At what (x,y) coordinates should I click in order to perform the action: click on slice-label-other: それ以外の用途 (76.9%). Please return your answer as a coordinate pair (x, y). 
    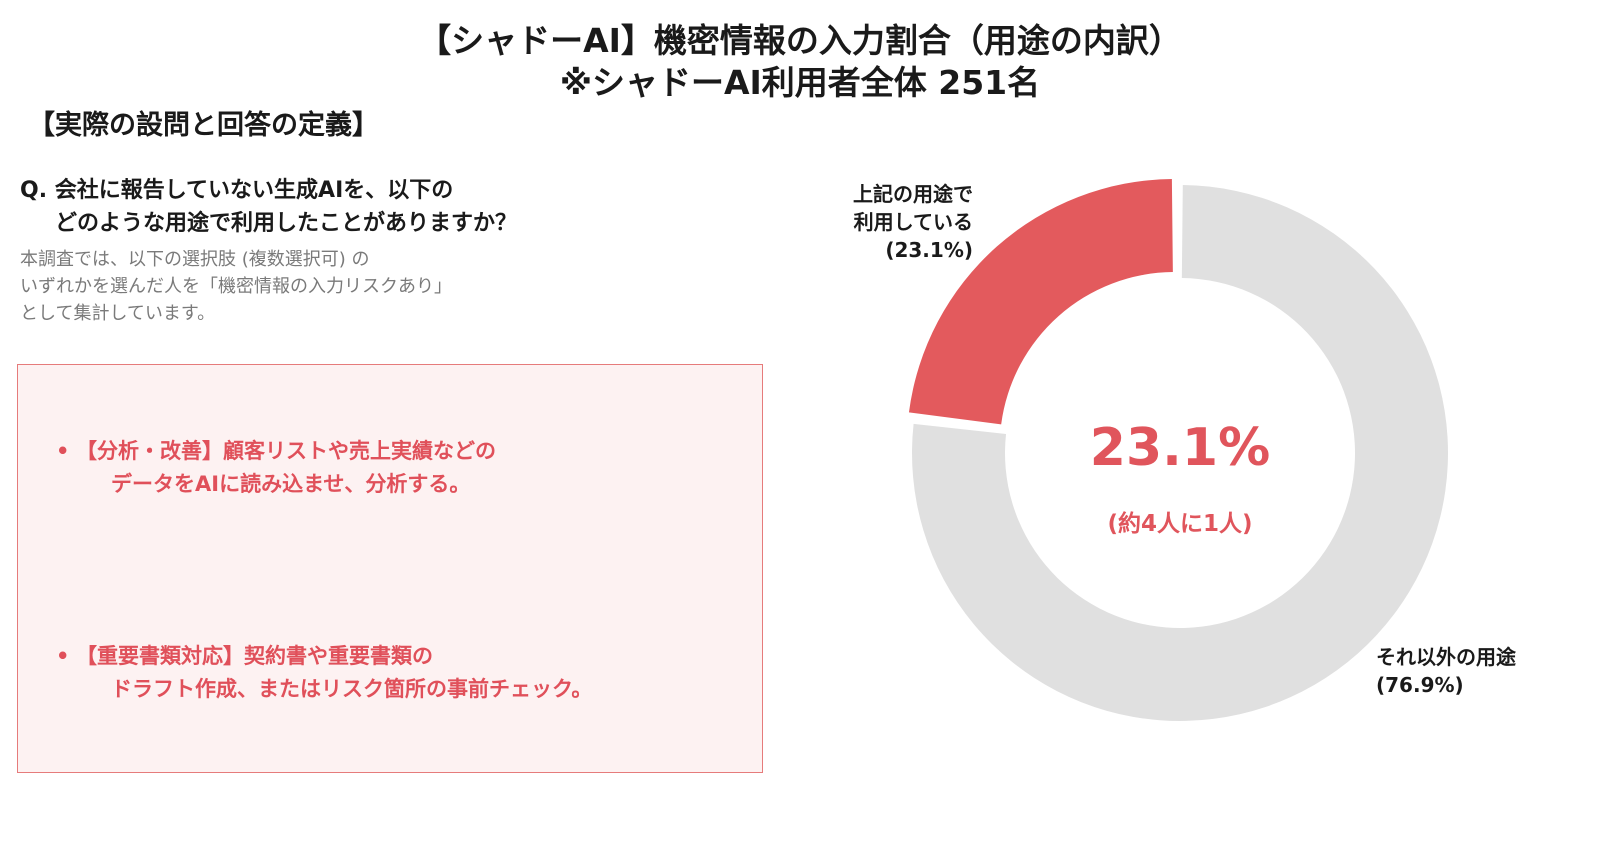
    Looking at the image, I should click on (1446, 671).